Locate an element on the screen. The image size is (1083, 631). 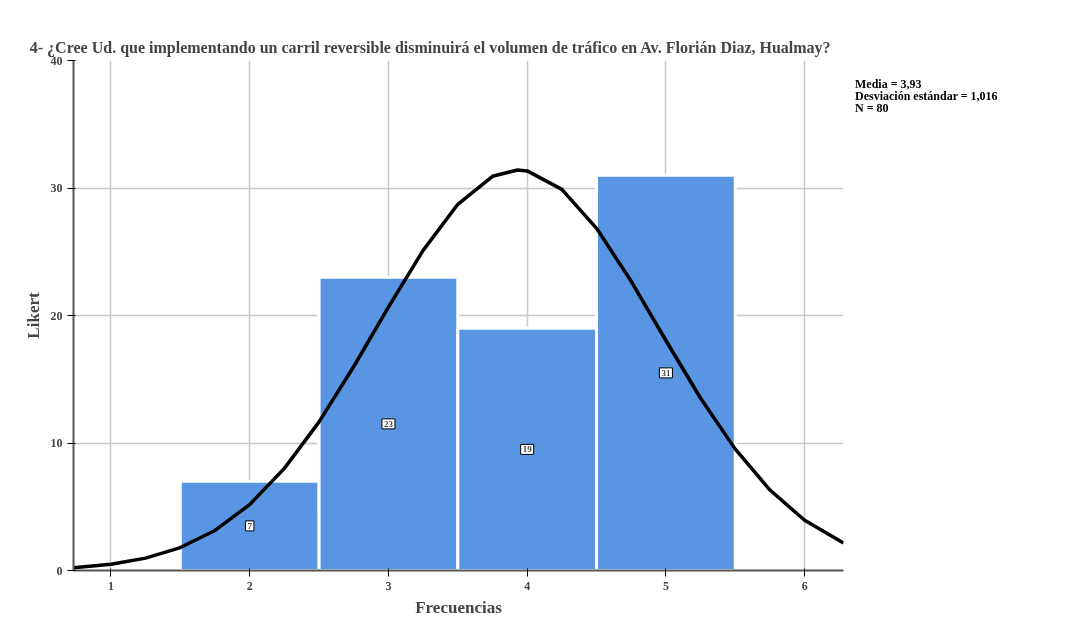
y-tick-label: 0 is located at coordinates (59, 570).